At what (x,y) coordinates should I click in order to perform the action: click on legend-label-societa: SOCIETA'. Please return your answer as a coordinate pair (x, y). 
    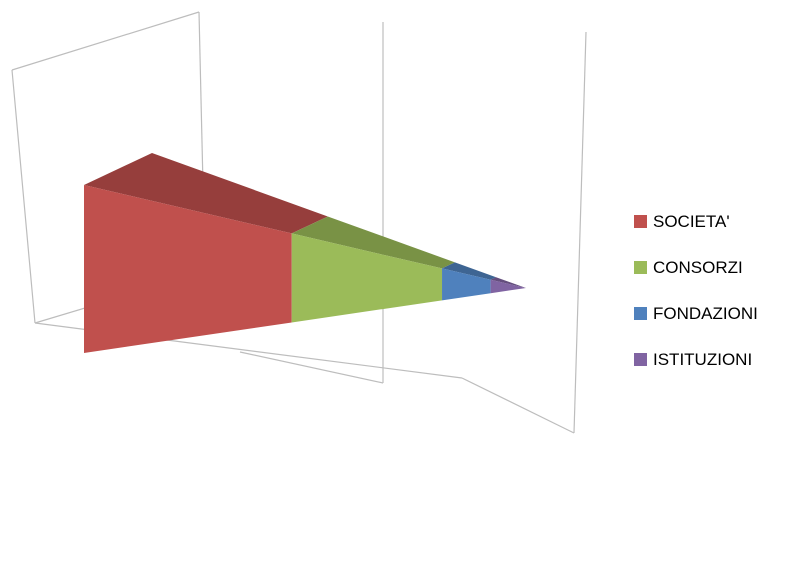
    Looking at the image, I should click on (691, 221).